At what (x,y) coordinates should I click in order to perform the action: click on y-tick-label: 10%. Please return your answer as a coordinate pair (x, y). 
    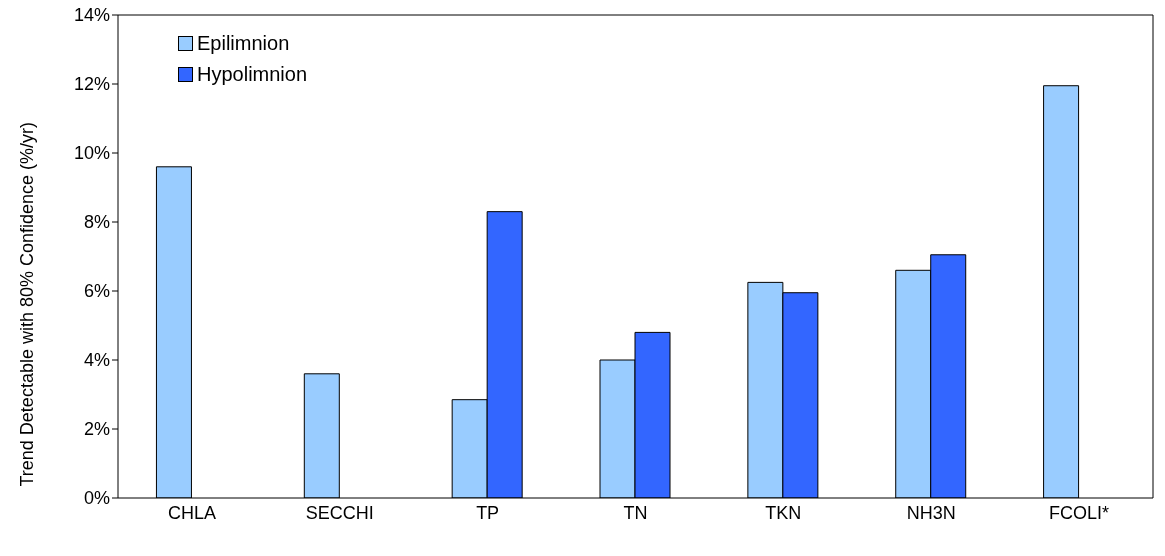
    Looking at the image, I should click on (91, 153).